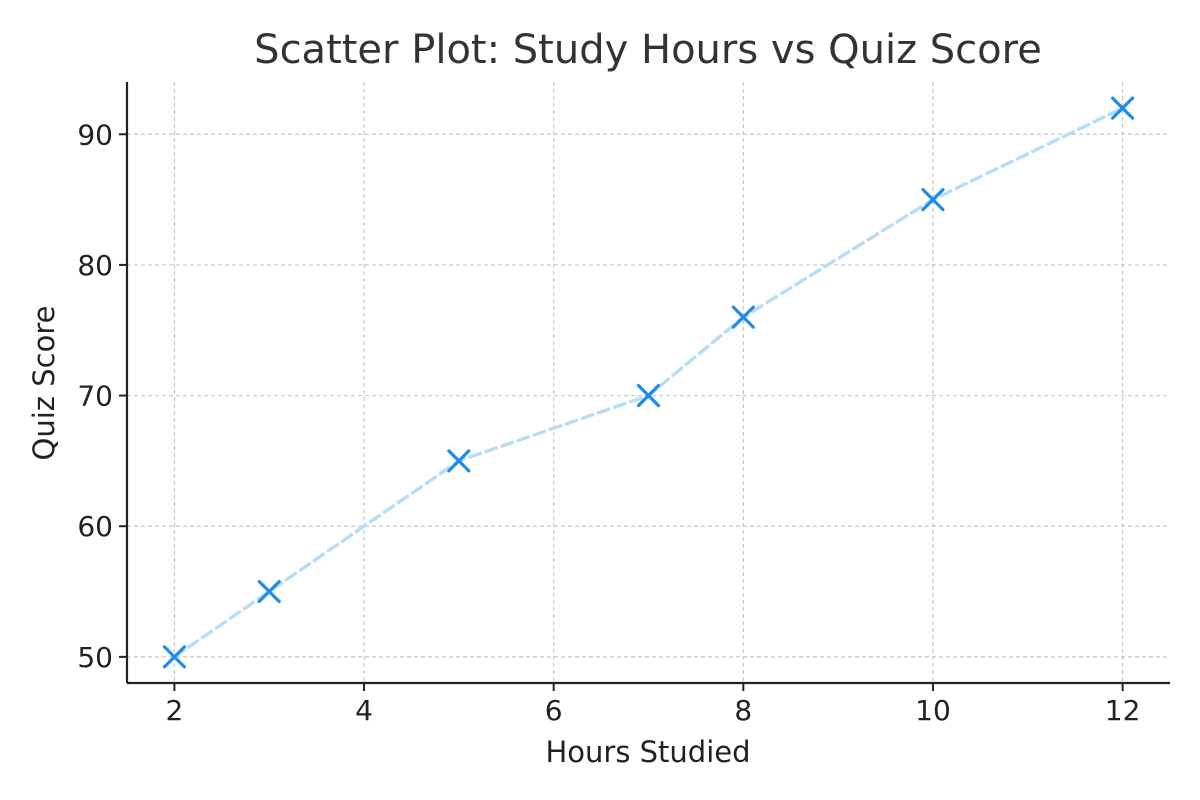 This screenshot has height=800, width=1200. Describe the element at coordinates (95, 265) in the screenshot. I see `y-tick-label: 80` at that location.